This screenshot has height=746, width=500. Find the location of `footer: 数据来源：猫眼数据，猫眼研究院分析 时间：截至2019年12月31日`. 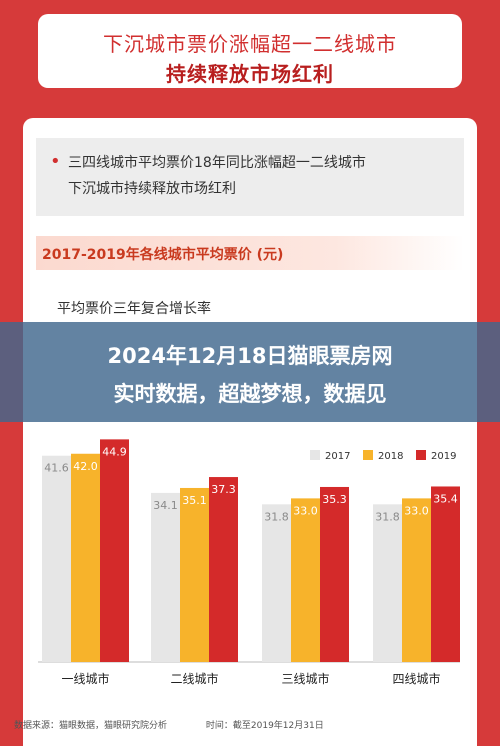

footer: 数据来源：猫眼数据，猫眼研究院分析 时间：截至2019年12月31日 is located at coordinates (187, 724).